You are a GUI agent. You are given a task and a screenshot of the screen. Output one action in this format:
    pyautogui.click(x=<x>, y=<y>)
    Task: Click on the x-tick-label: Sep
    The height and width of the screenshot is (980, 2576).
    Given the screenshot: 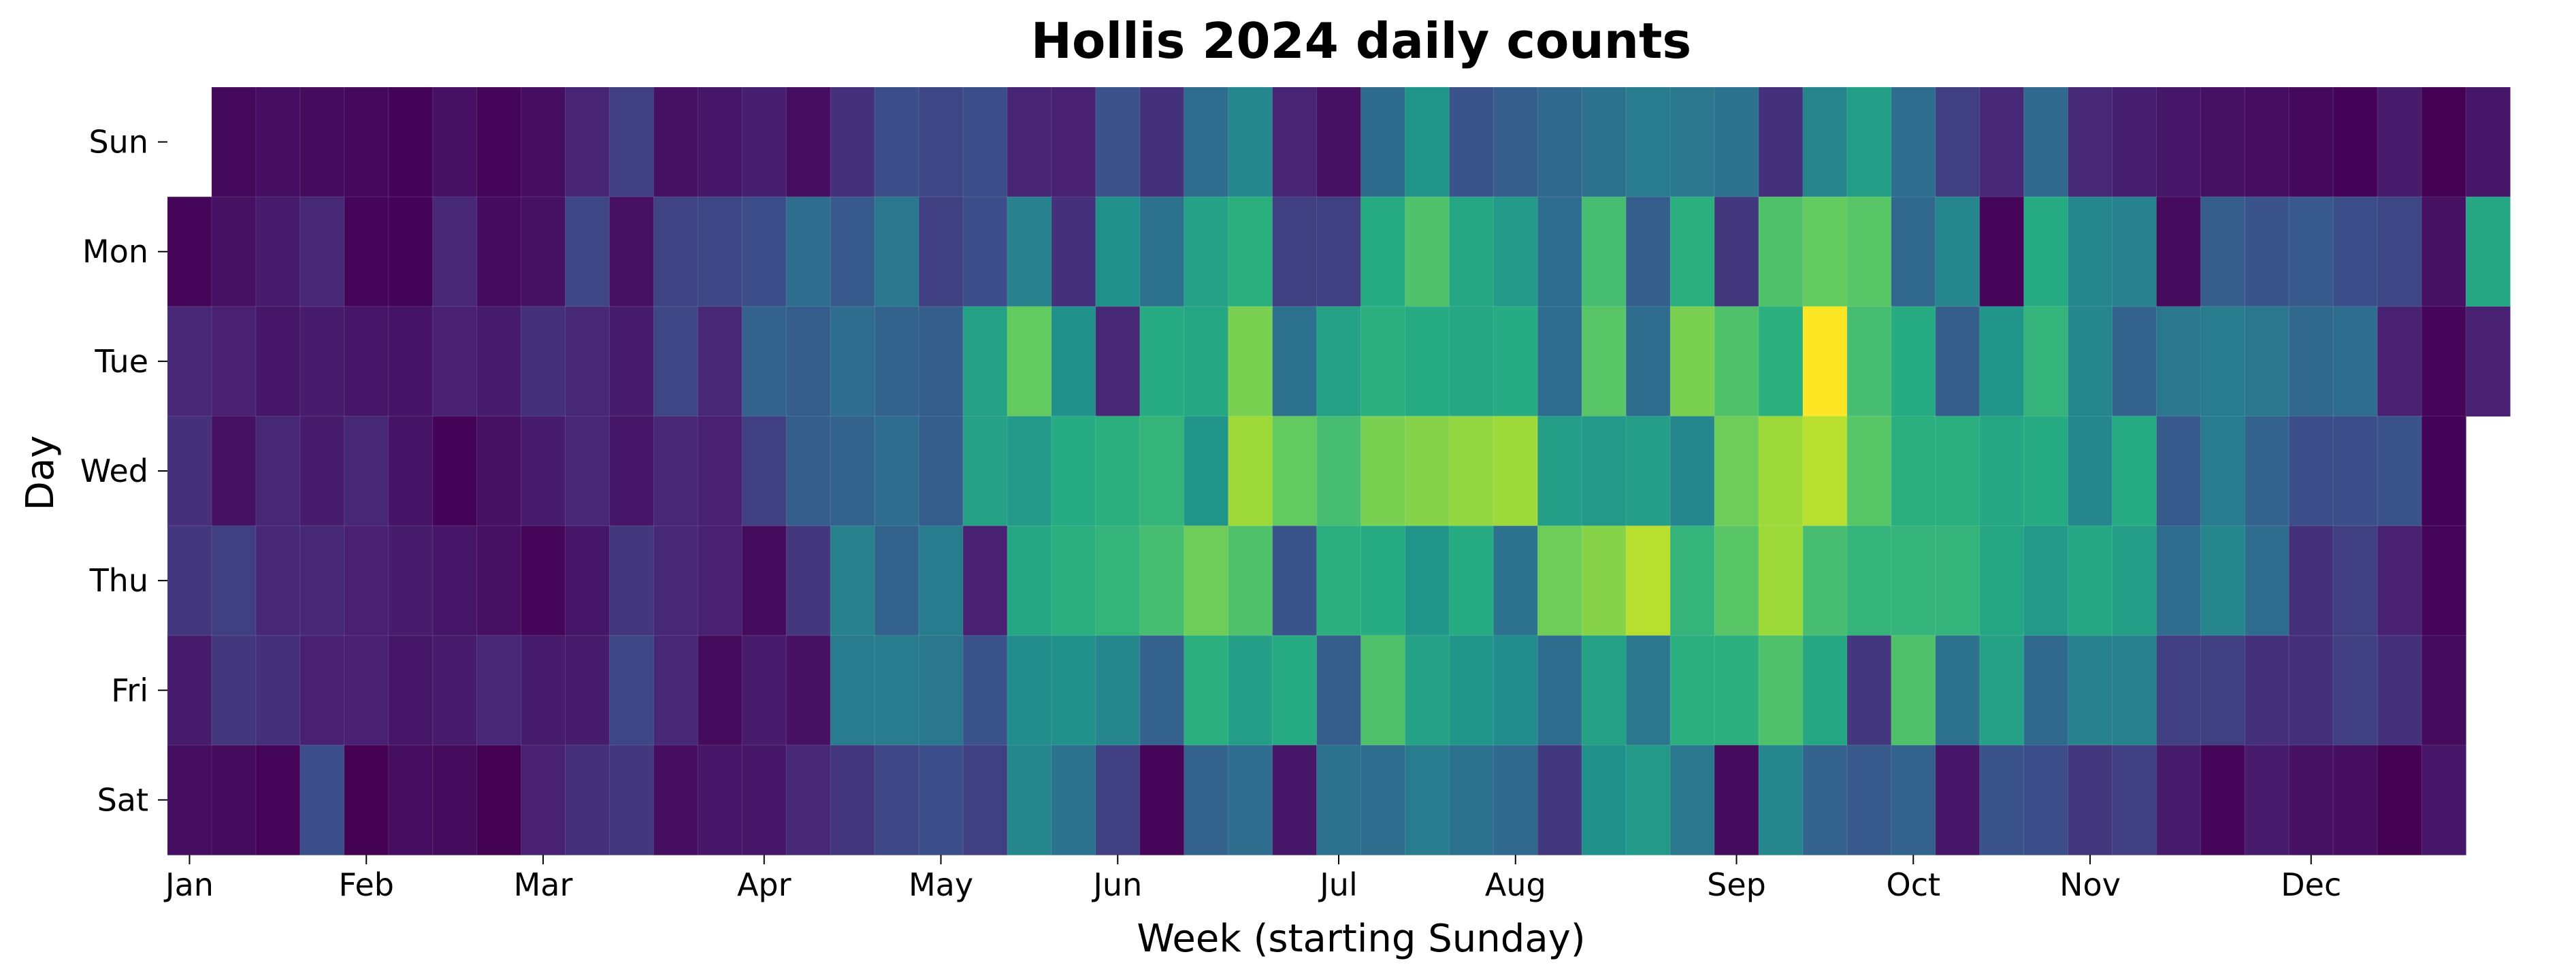 What is the action you would take?
    pyautogui.click(x=1736, y=885)
    